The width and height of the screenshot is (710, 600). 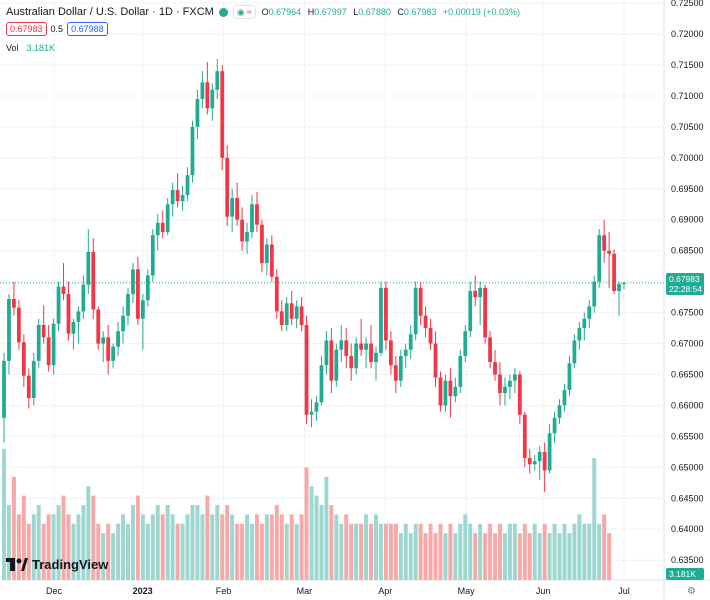 I want to click on last-price-tag: 0.67983 22:28:54, so click(x=685, y=284).